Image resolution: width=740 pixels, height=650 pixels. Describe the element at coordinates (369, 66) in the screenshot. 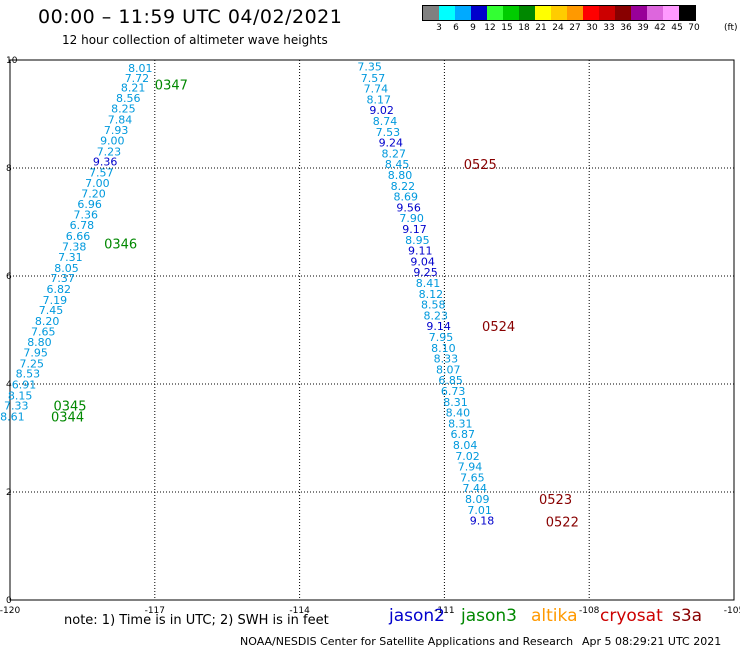

I see `swh-value-label: 7.35` at that location.